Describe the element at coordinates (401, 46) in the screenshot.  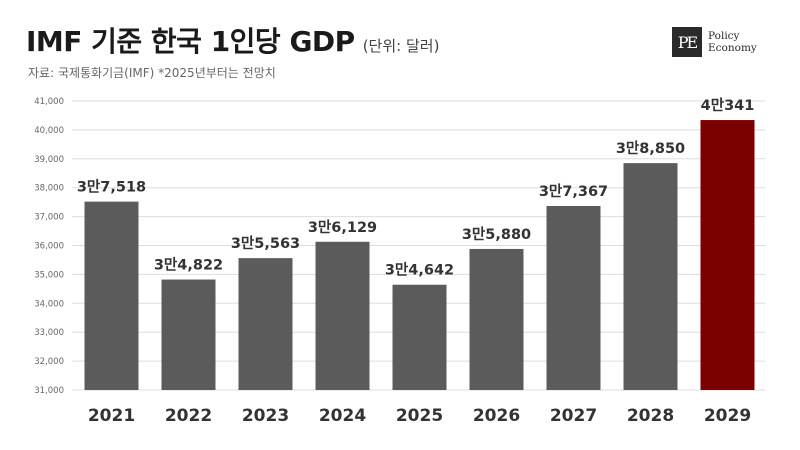
I see `unit-label: (단위: 달러)` at that location.